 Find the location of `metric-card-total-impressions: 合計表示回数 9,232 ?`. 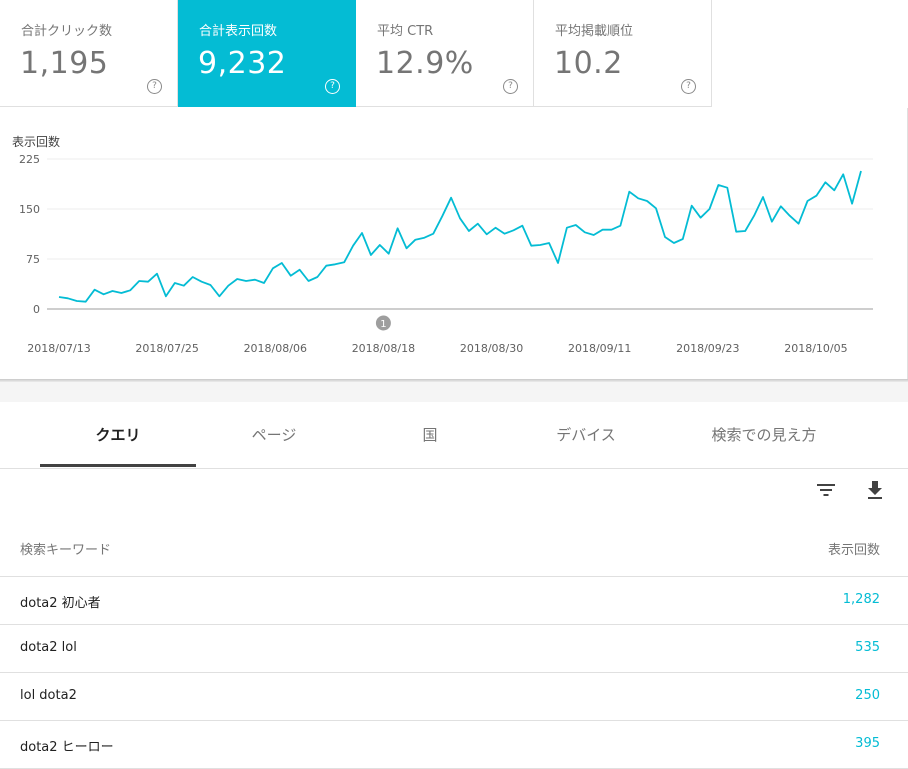

metric-card-total-impressions: 合計表示回数 9,232 ? is located at coordinates (267, 53).